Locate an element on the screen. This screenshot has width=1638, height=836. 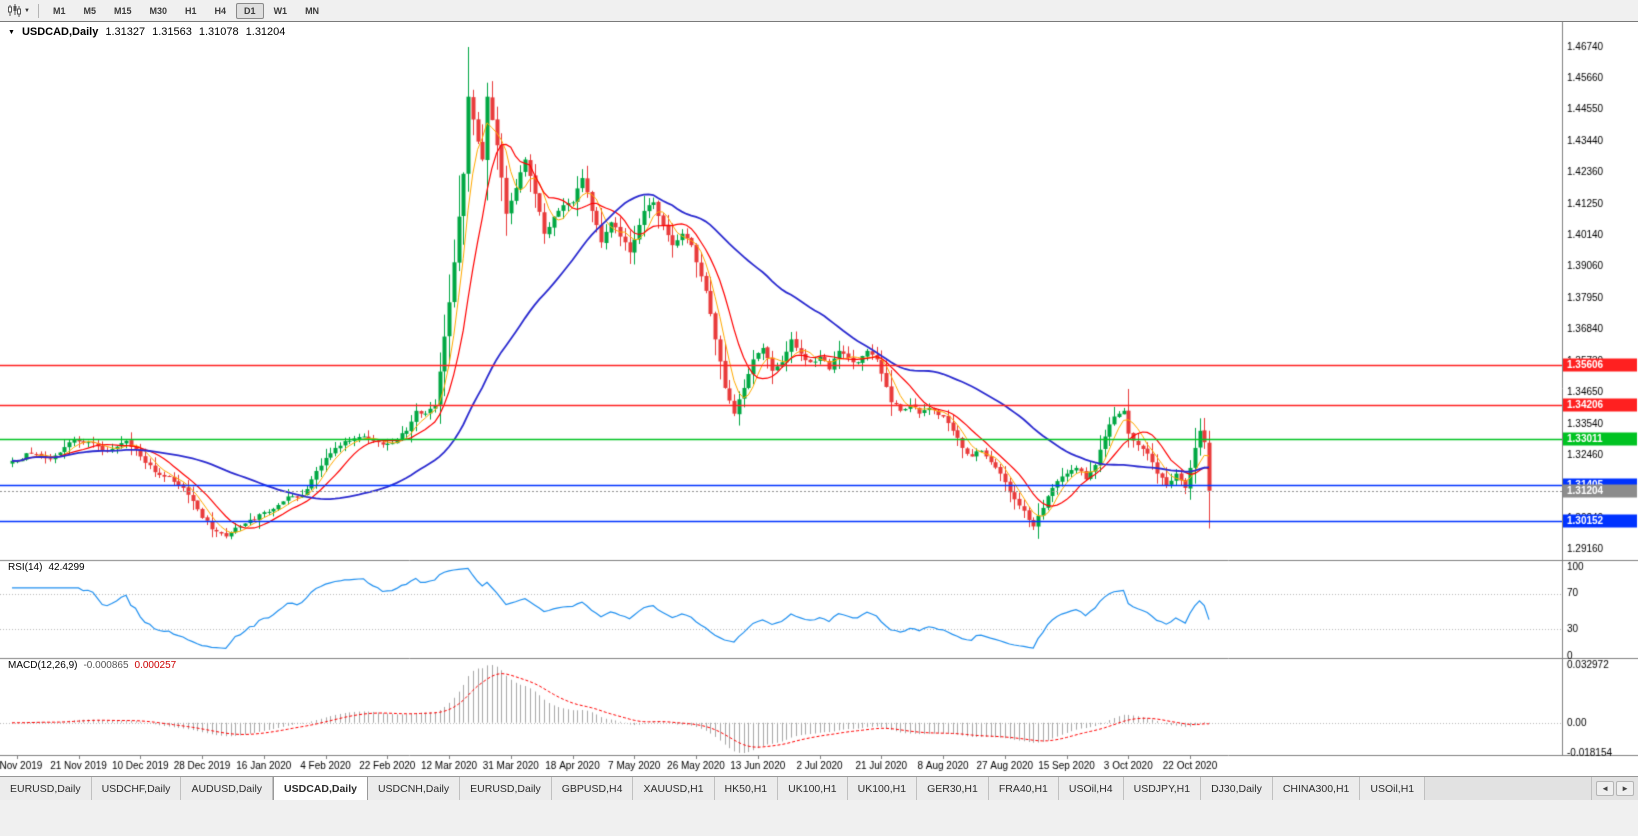
chart-tab: HK50,H1 is located at coordinates (746, 788).